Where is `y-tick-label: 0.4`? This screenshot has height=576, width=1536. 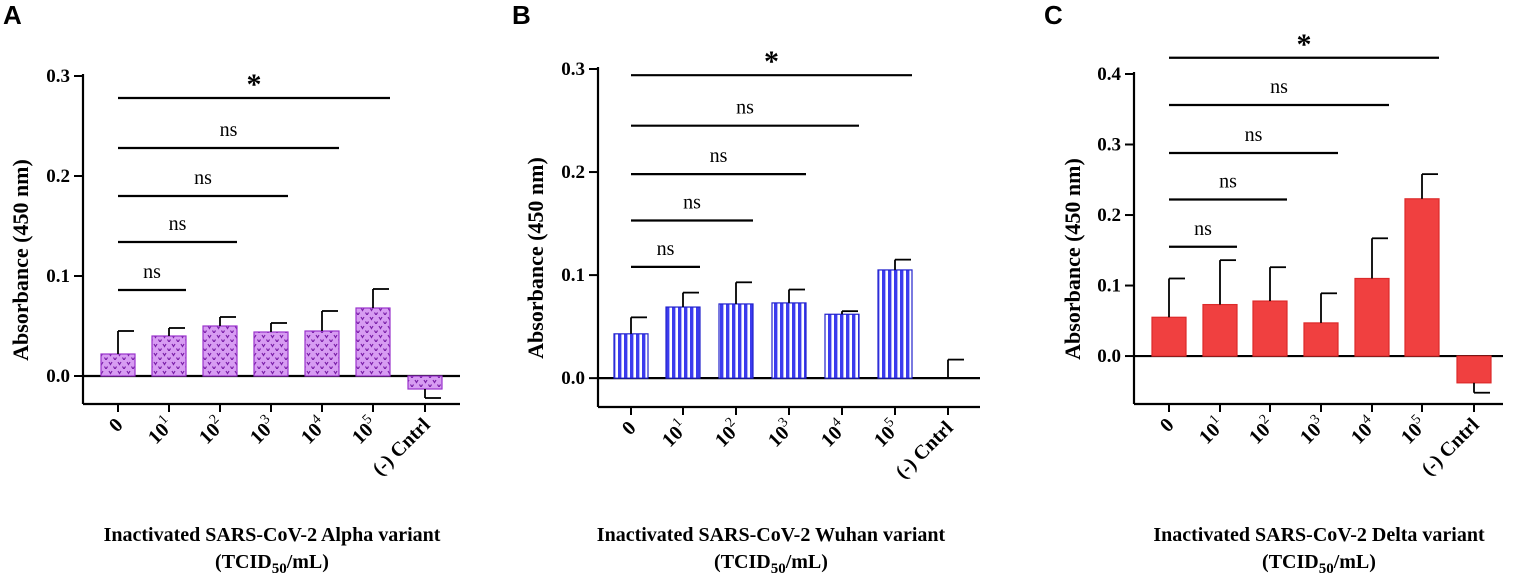 y-tick-label: 0.4 is located at coordinates (1109, 74).